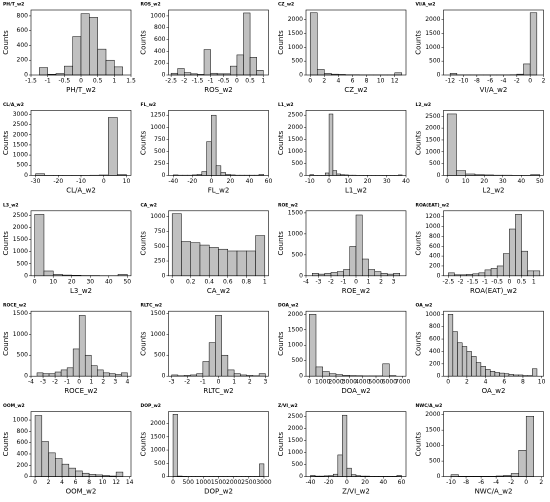 This screenshot has width=550, height=502. What do you see at coordinates (131, 81) in the screenshot?
I see `x-tick-label: 1.5` at bounding box center [131, 81].